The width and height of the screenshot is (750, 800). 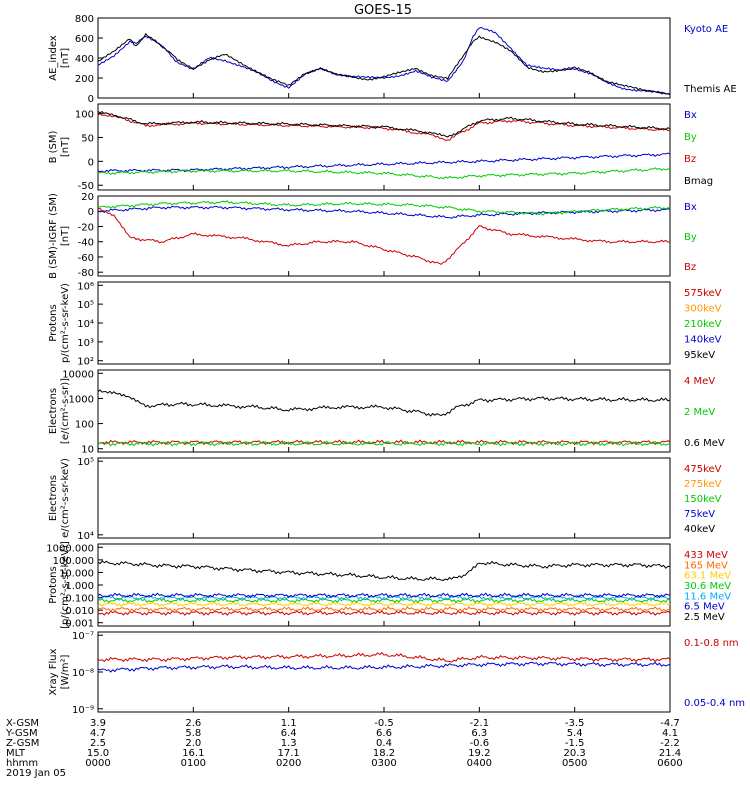 I want to click on legend-label: 2.5 MeV, so click(x=704, y=617).